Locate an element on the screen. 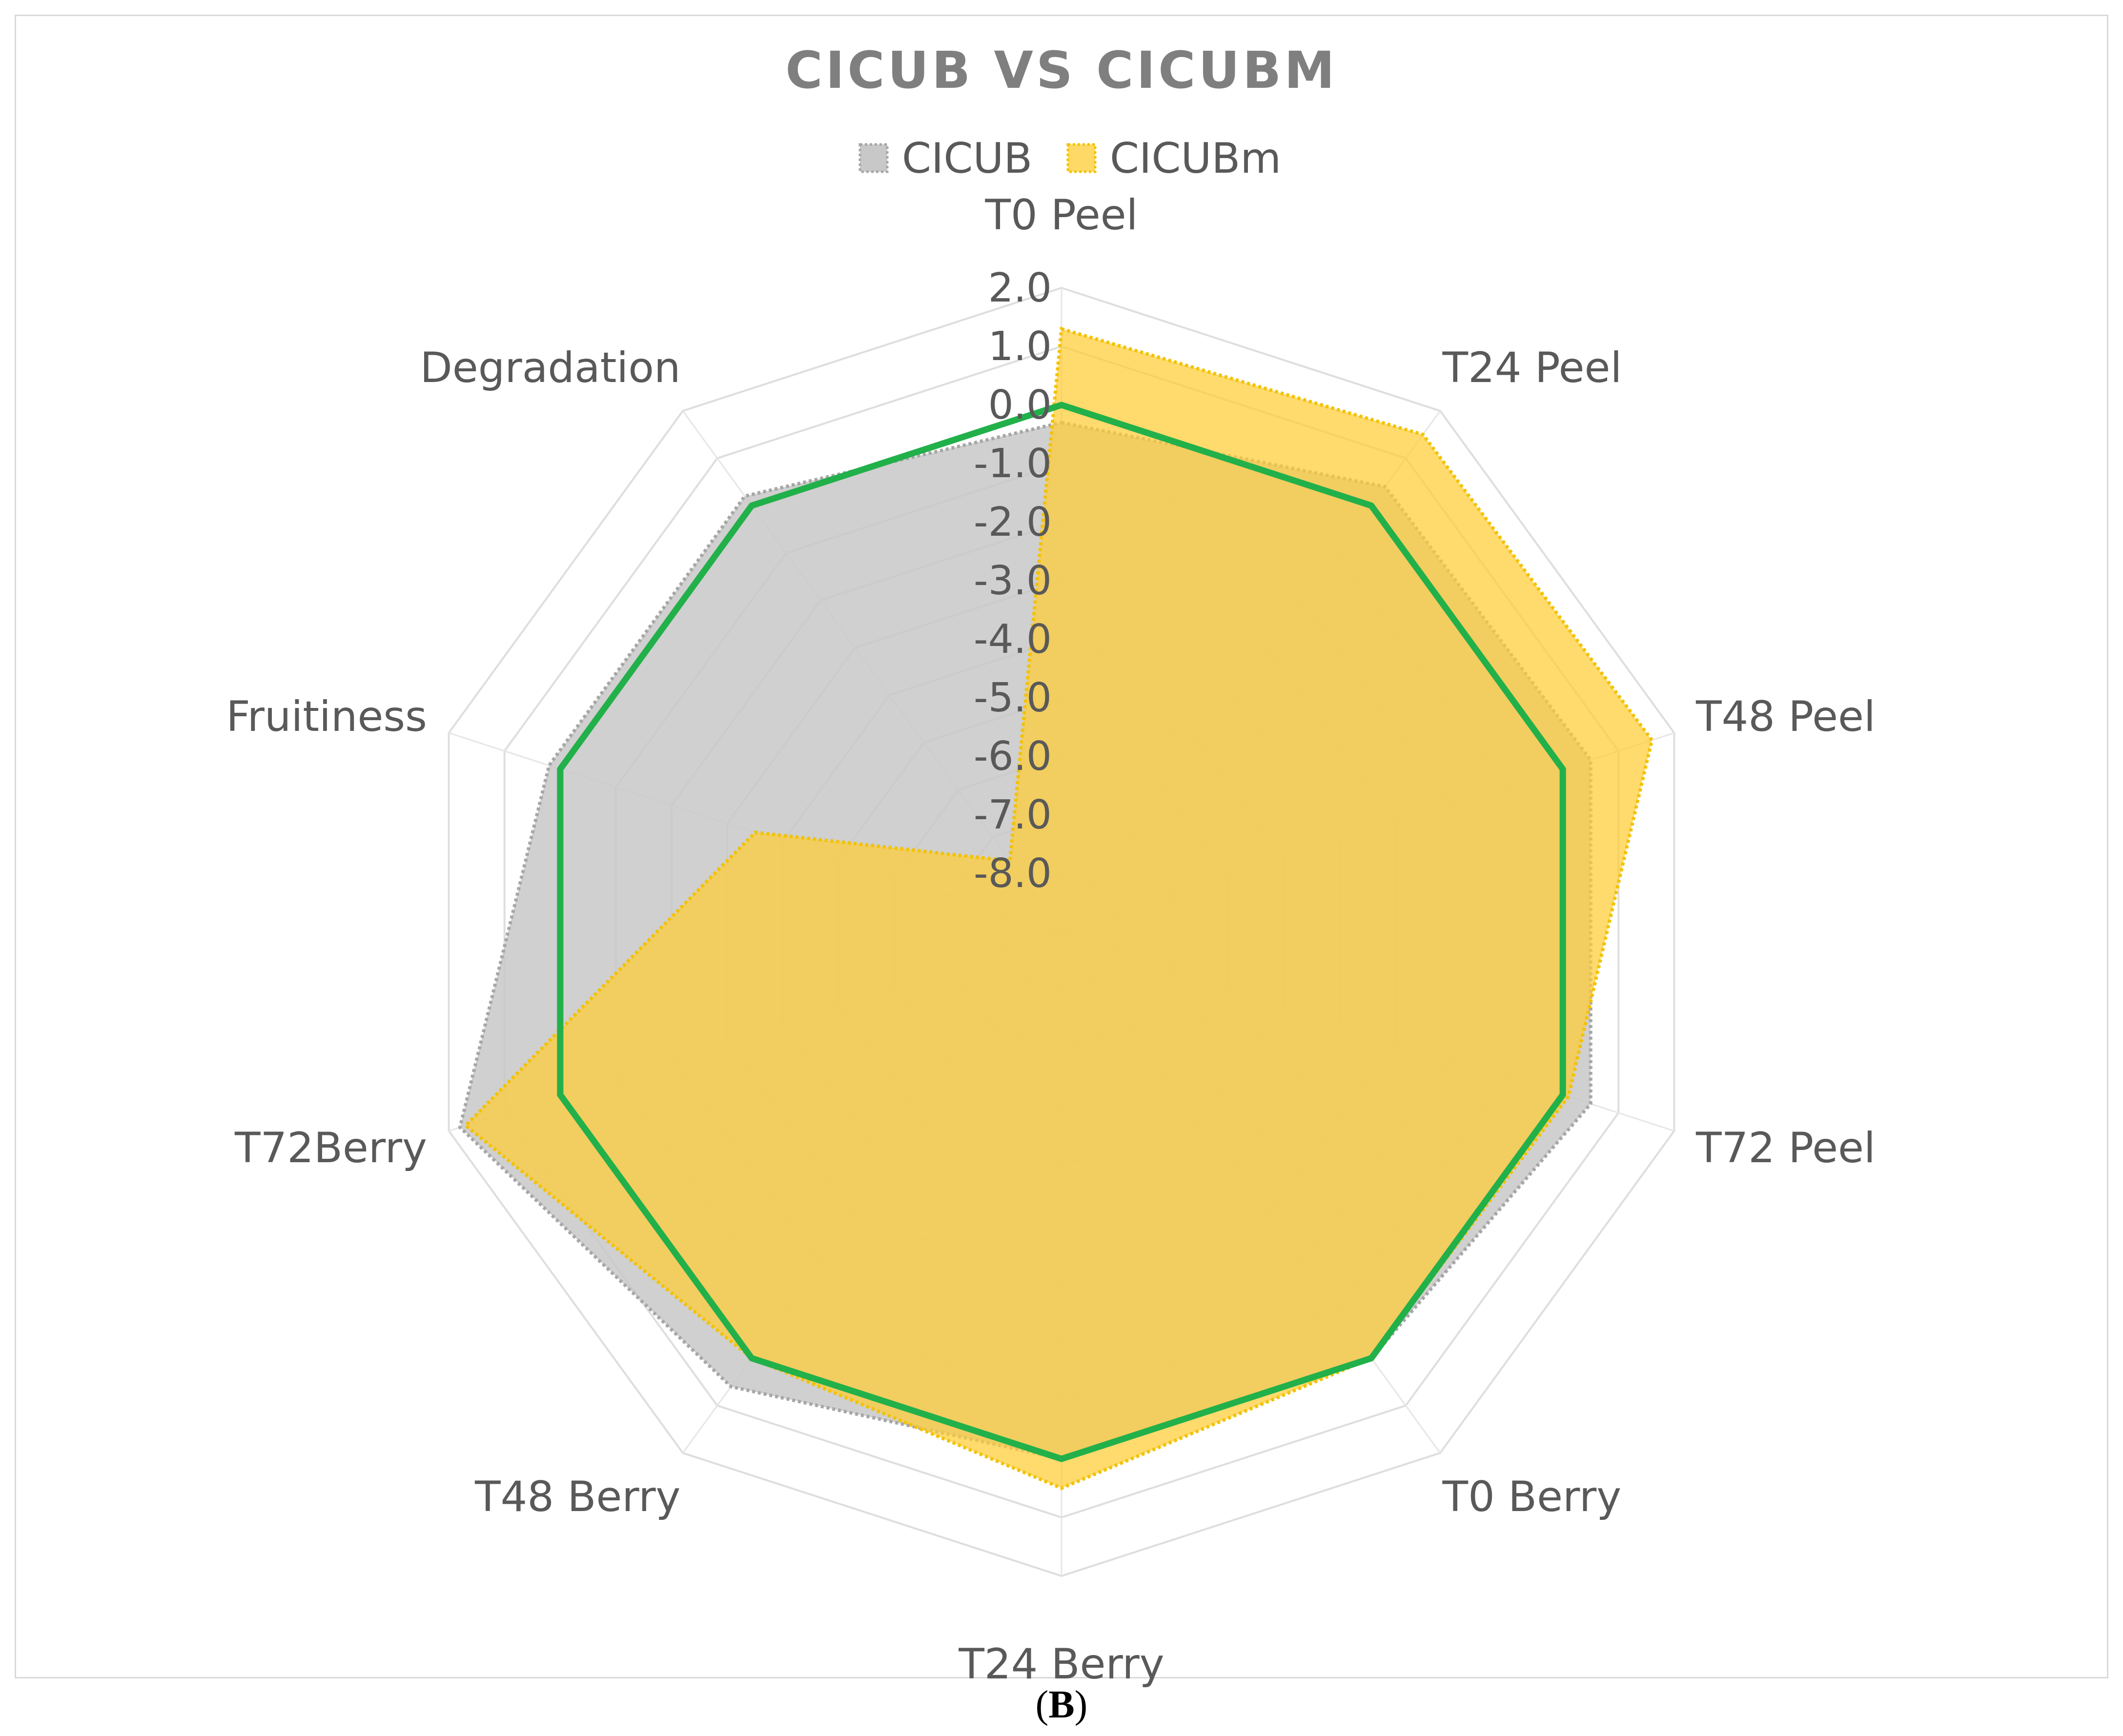  radial-tick-label: 1.0 is located at coordinates (1020, 346).